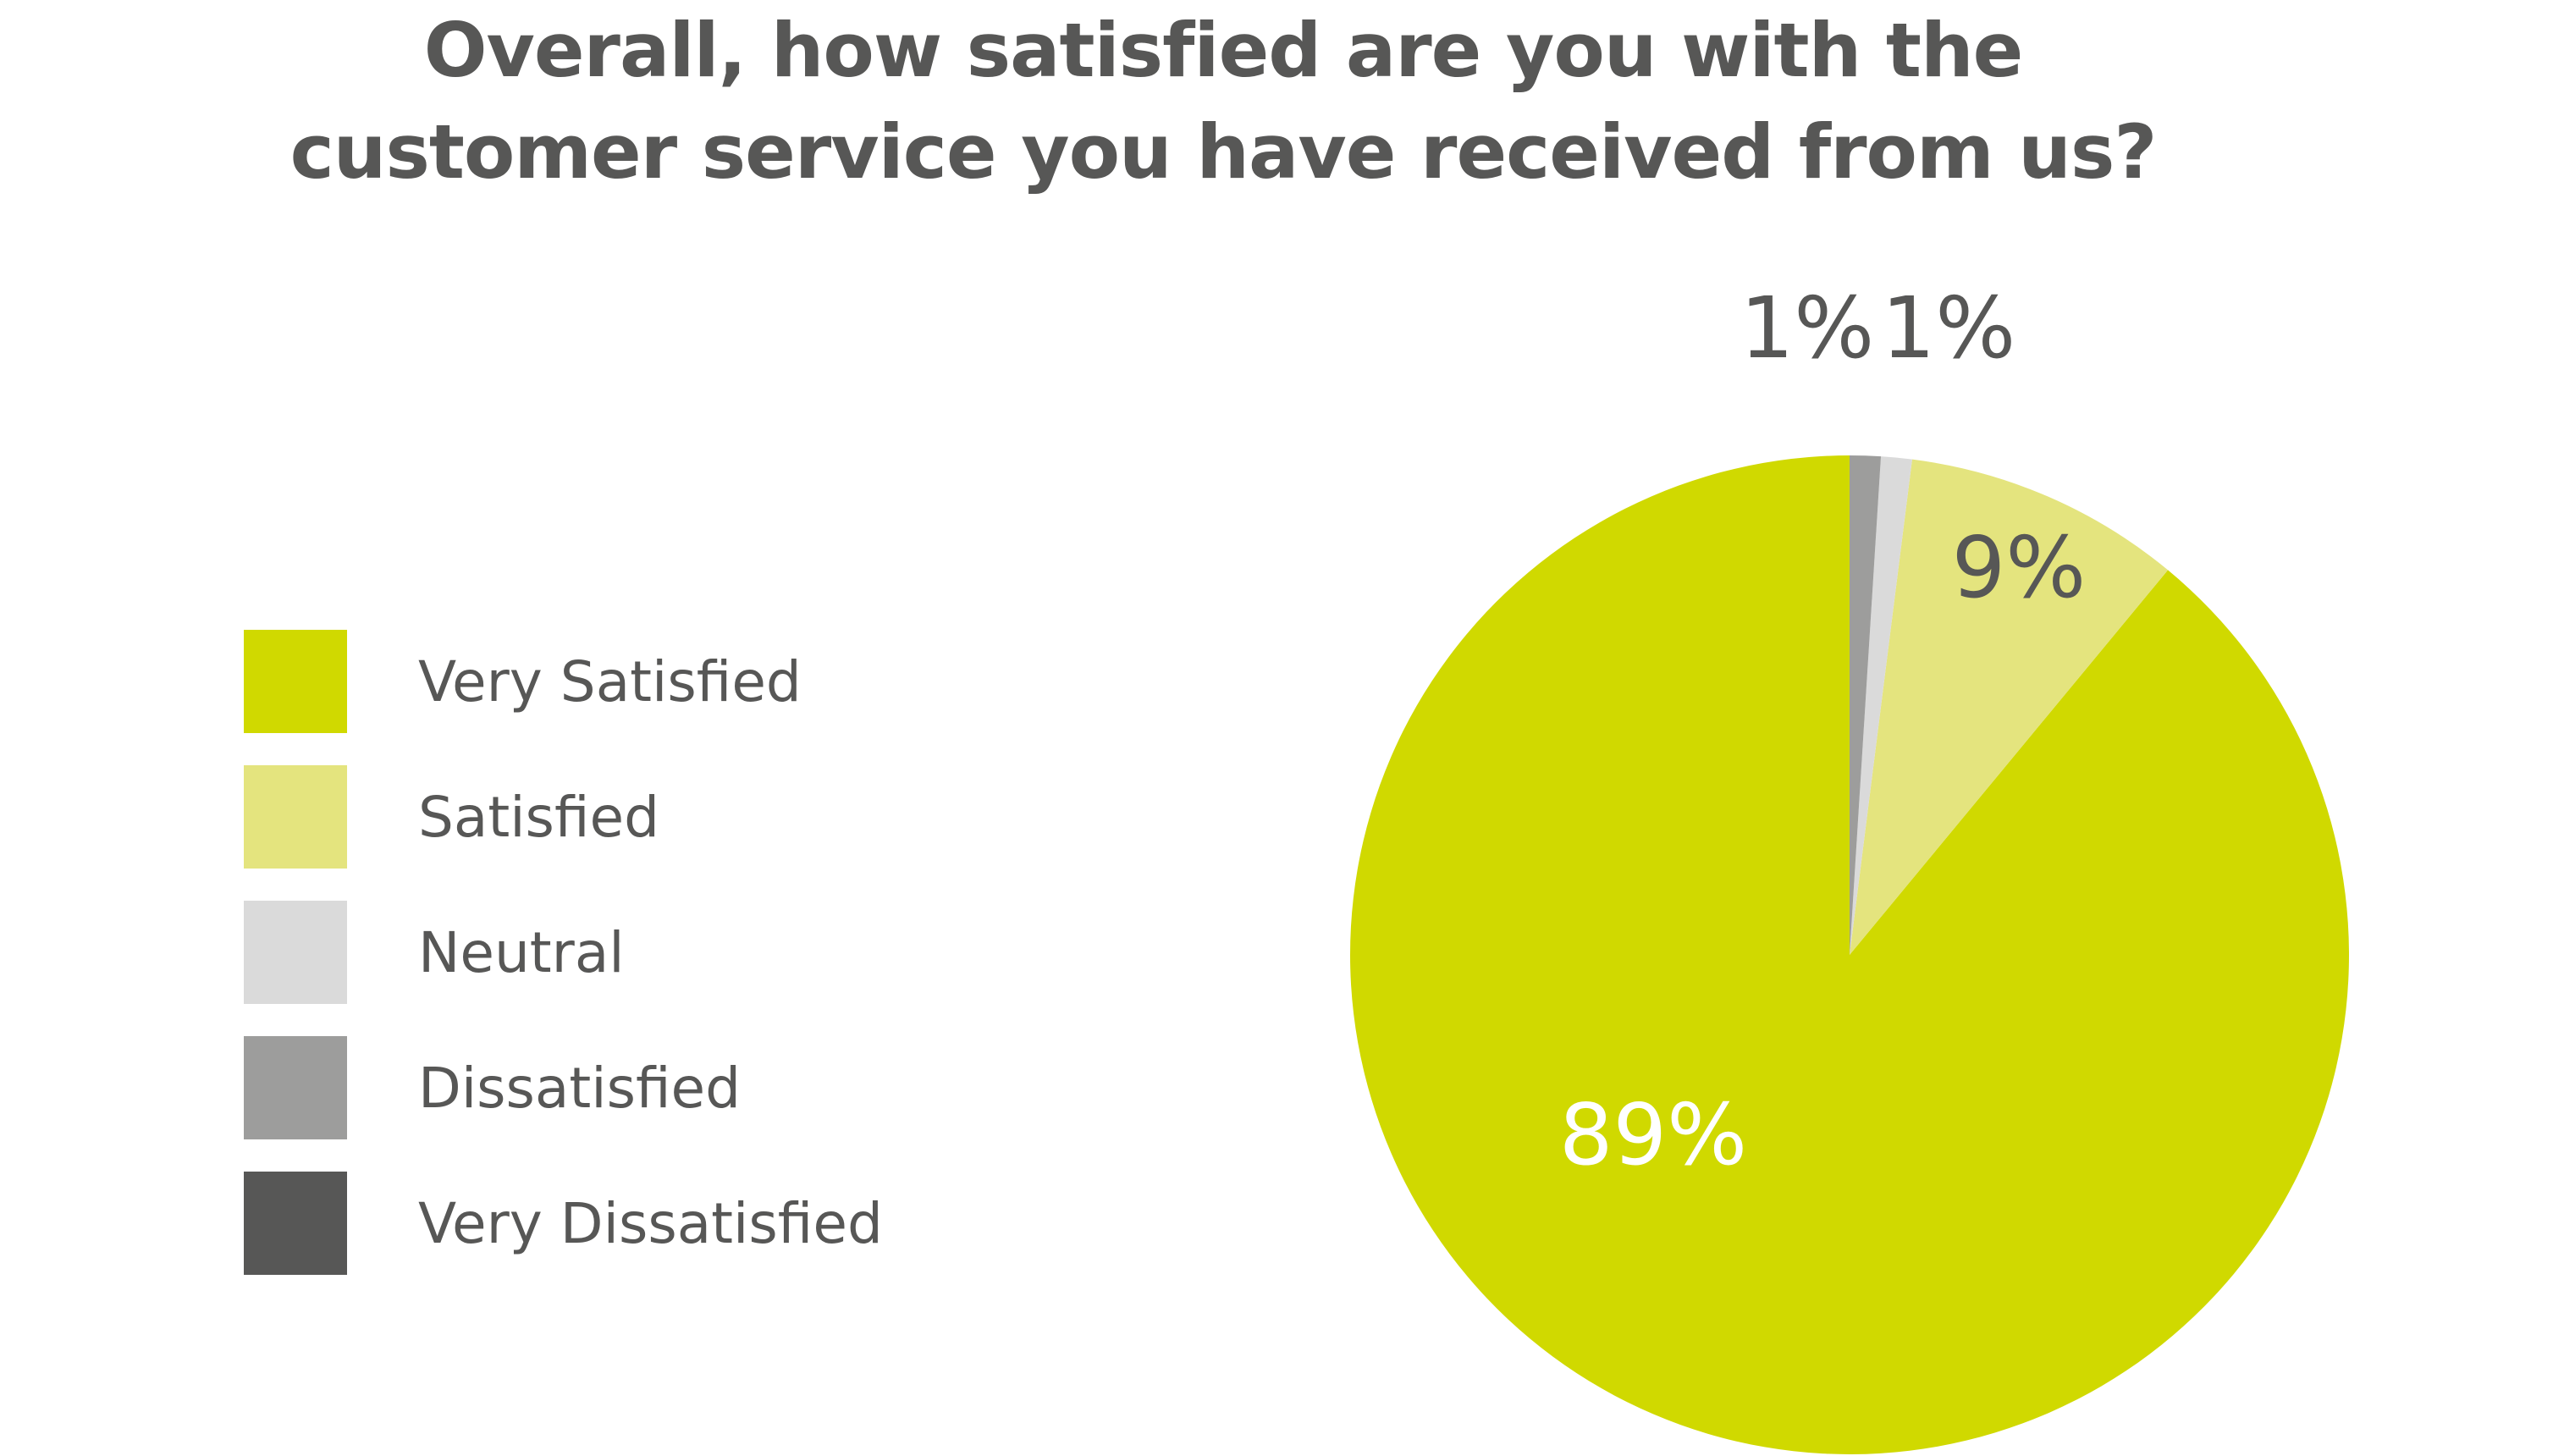 The height and width of the screenshot is (1456, 2575). I want to click on legend-label-very-satisfied: Very Satisfied, so click(610, 681).